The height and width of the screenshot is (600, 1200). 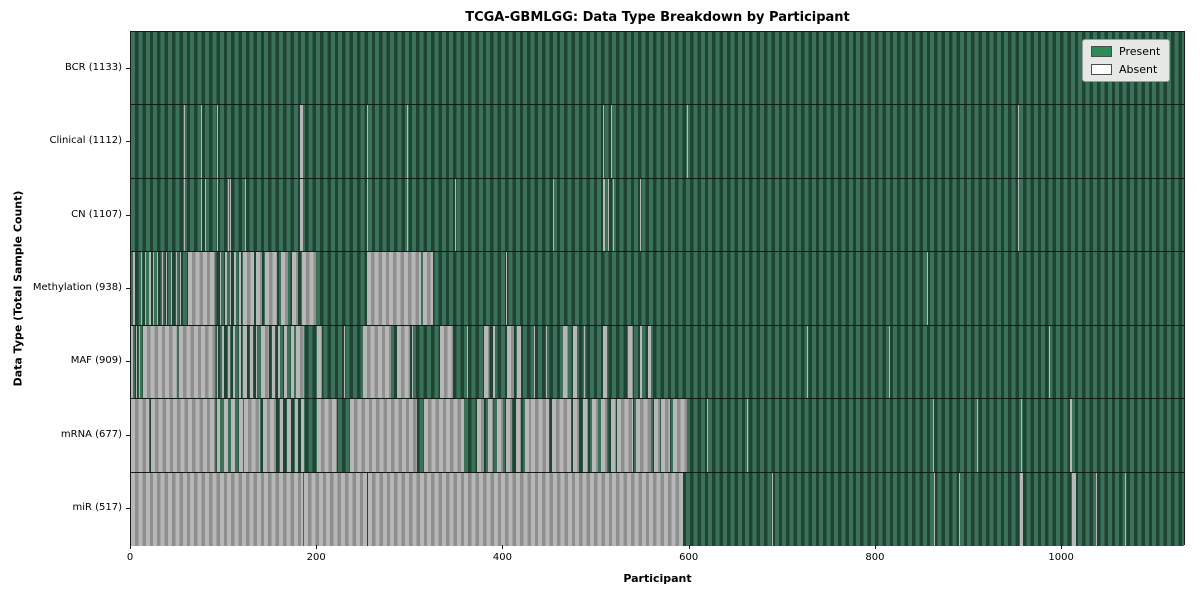 I want to click on heatmap-row-Methylation, so click(x=657, y=289).